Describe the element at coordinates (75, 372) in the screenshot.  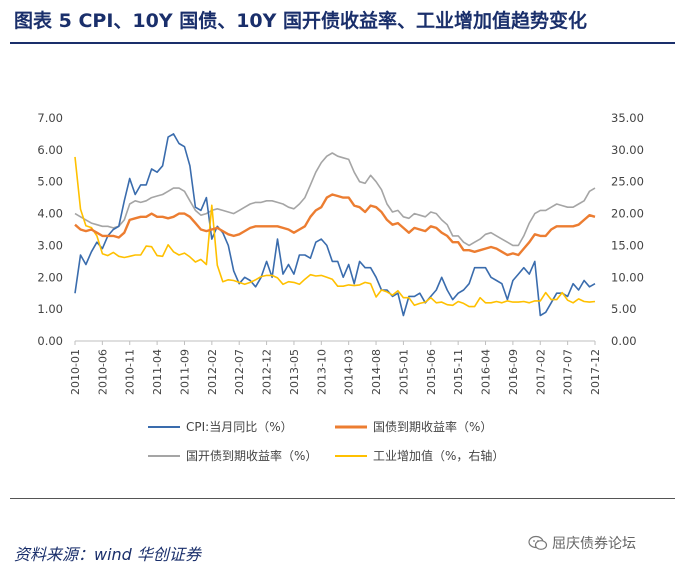
I see `x-tick-label: 2010-01` at that location.